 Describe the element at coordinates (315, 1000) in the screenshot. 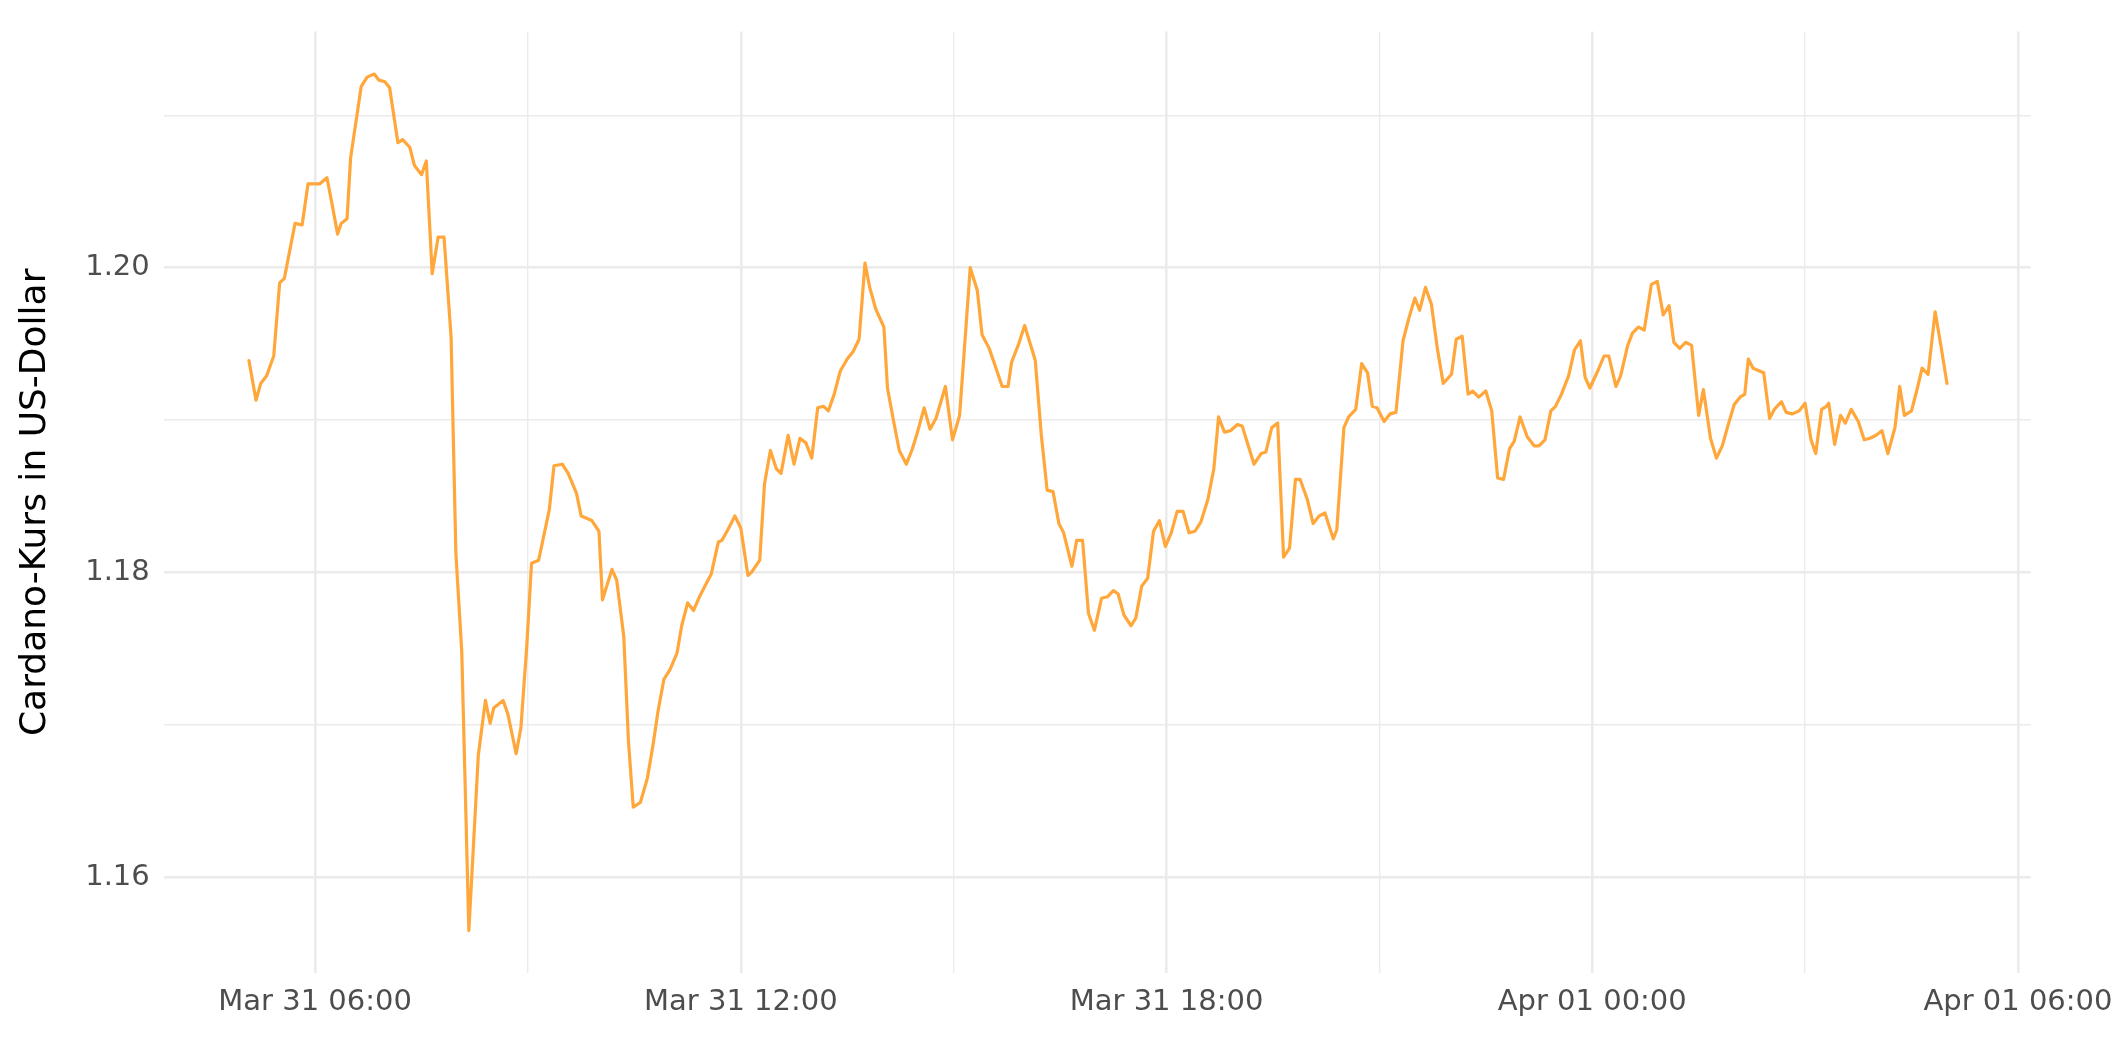

I see `x-tick-label: Mar 31 06:00` at that location.